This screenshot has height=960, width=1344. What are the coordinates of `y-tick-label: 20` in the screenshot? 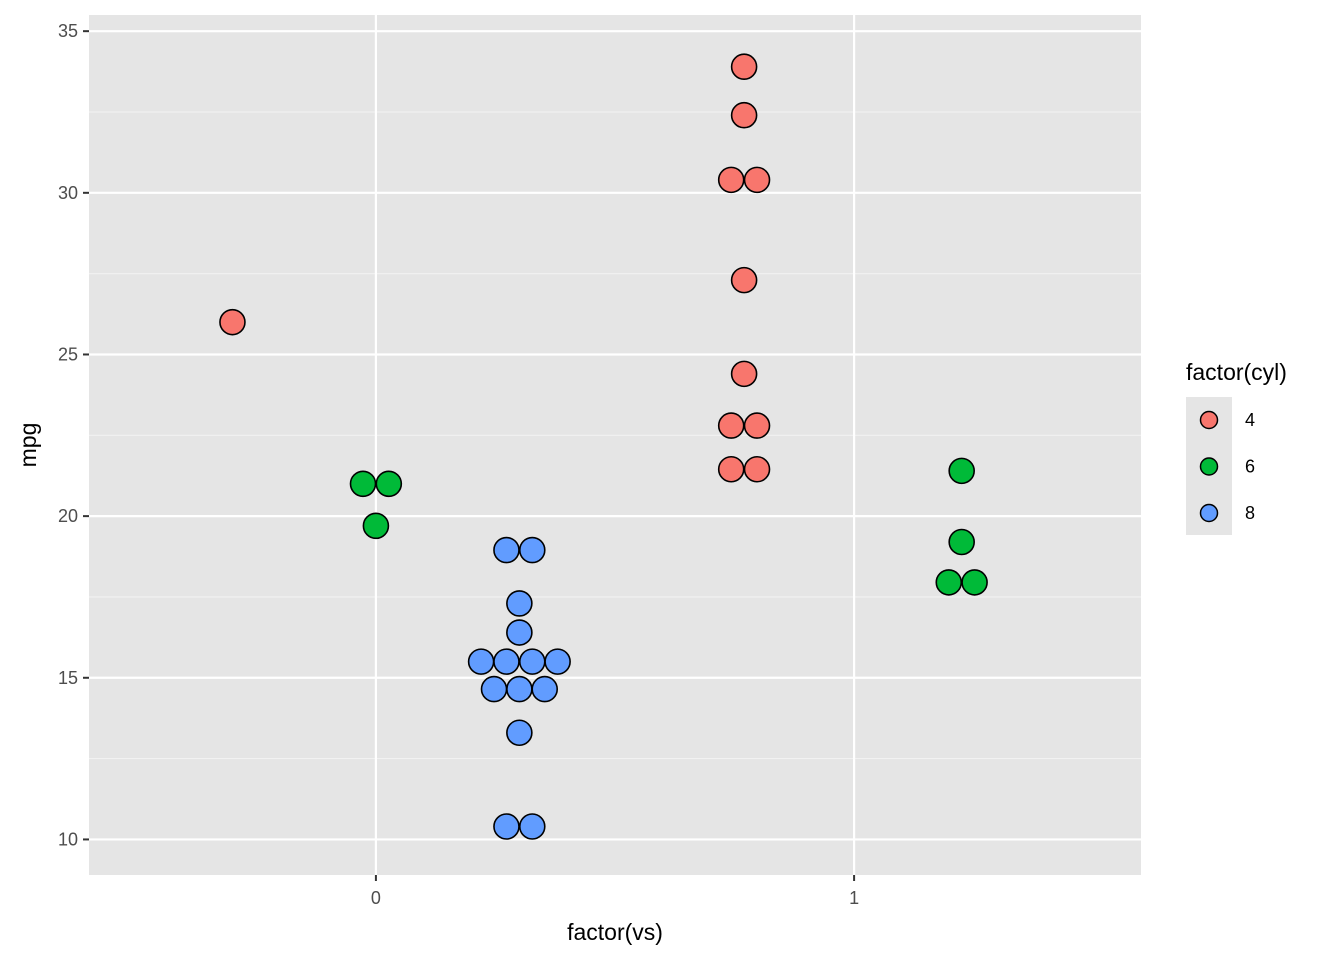 It's located at (68, 516).